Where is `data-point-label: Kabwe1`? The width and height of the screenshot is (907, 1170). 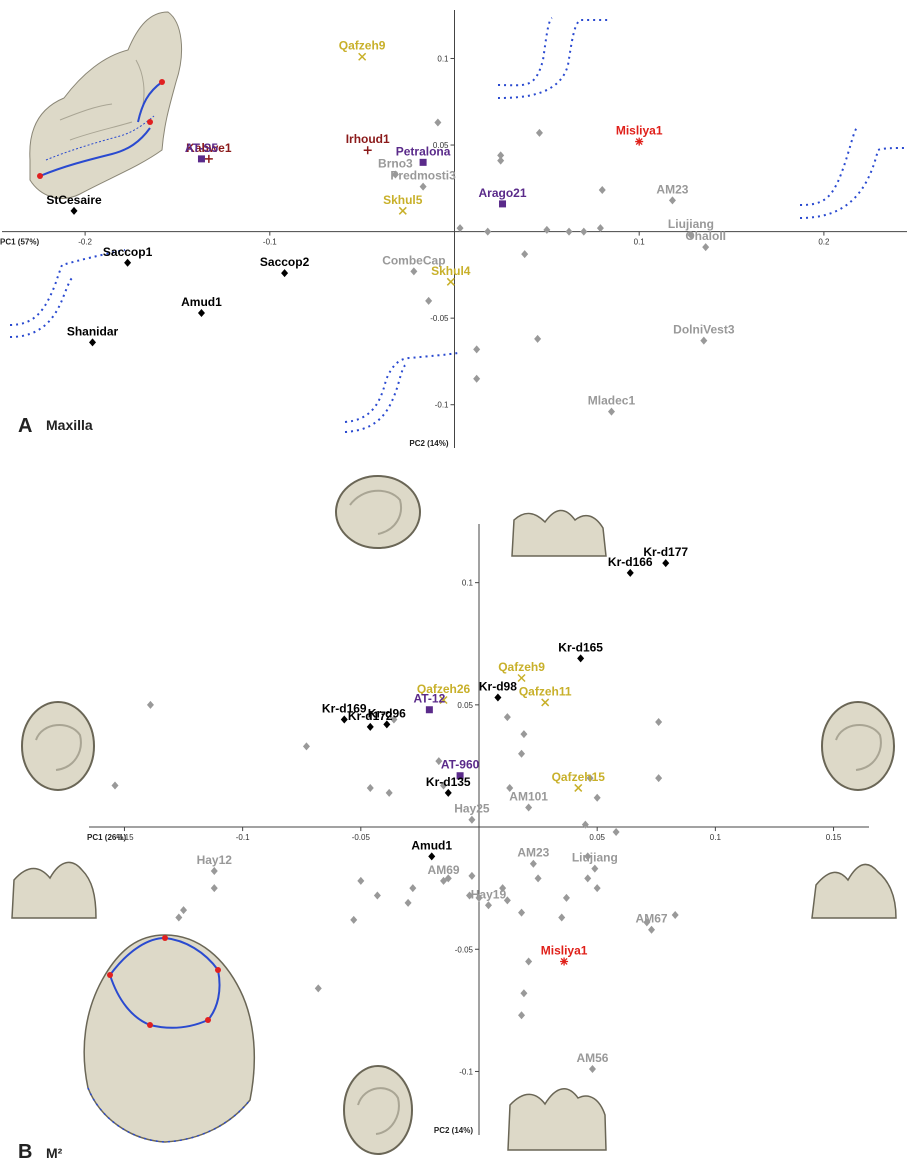 data-point-label: Kabwe1 is located at coordinates (209, 148).